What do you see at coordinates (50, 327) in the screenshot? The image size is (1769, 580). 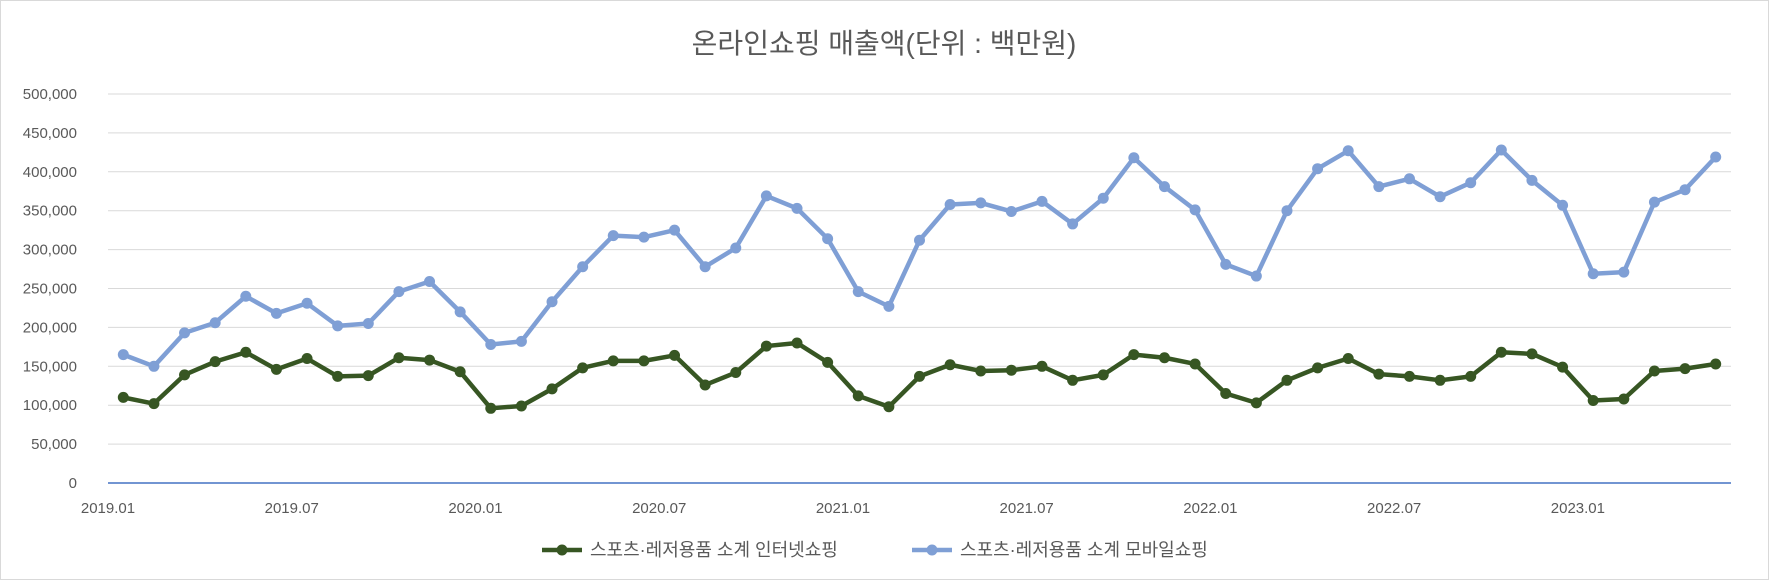 I see `y-tick-label: 200,000` at bounding box center [50, 327].